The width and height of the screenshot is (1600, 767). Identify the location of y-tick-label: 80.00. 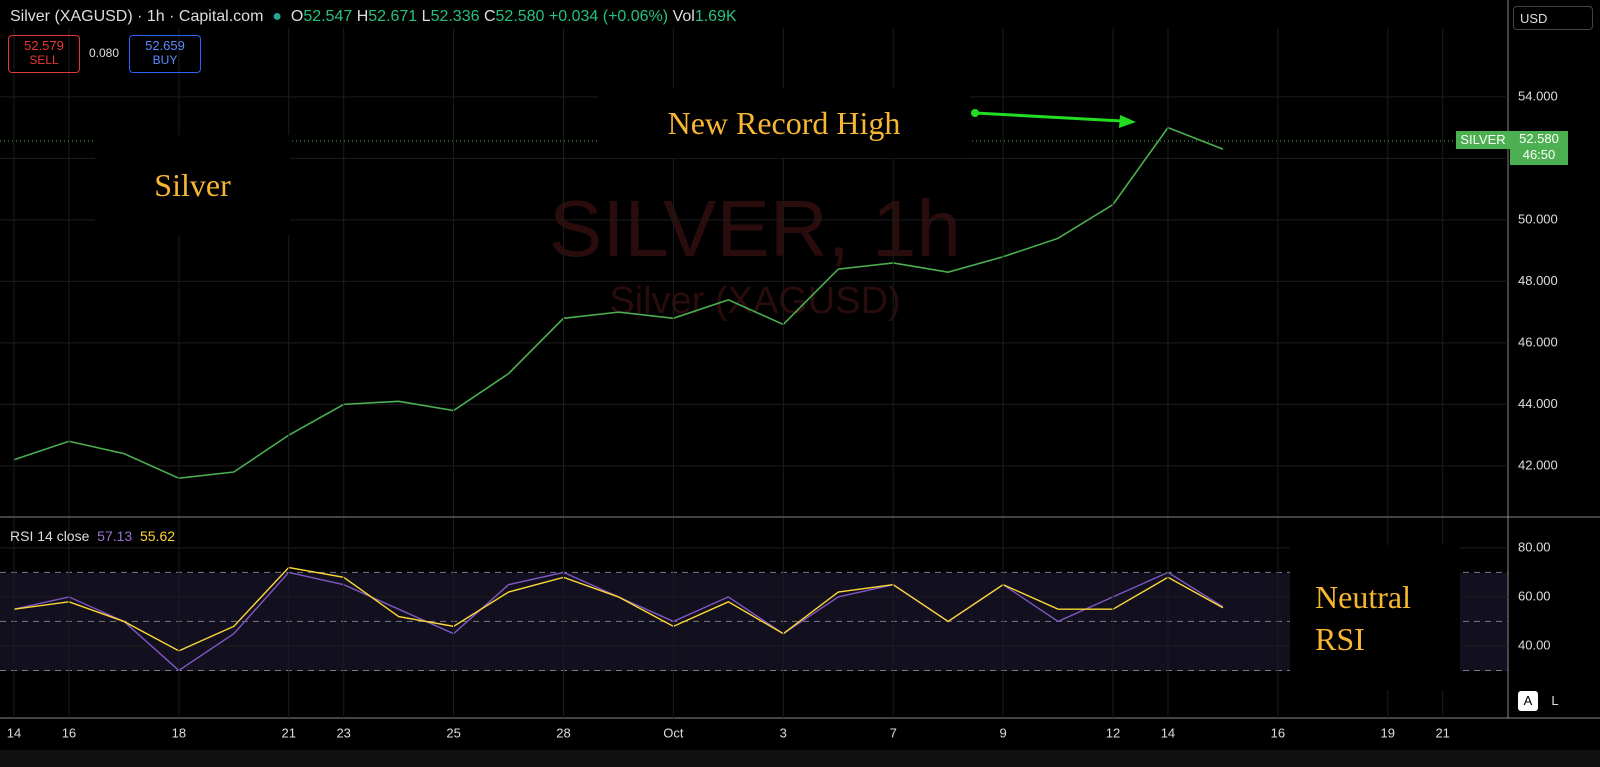
(1534, 546).